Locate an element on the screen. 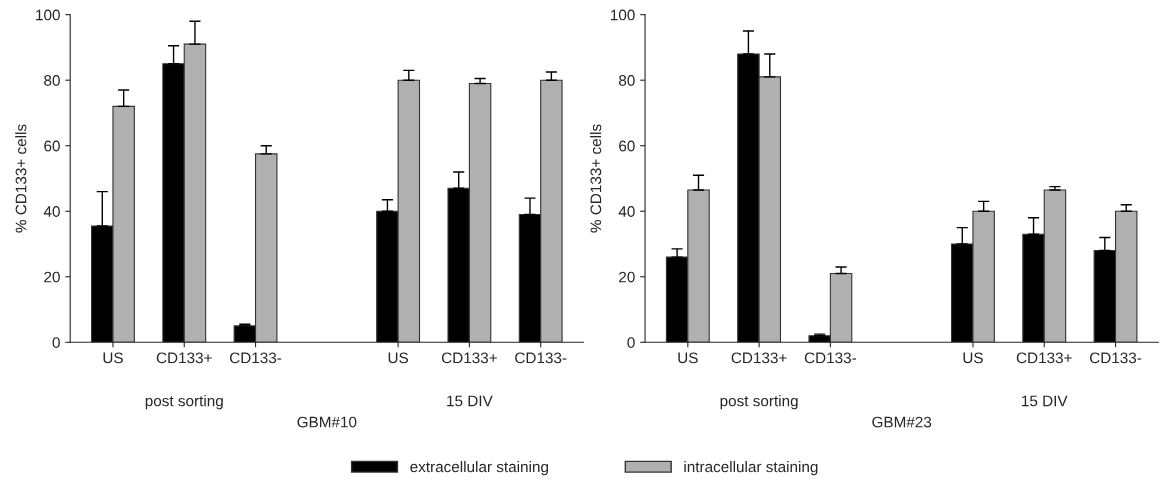 The height and width of the screenshot is (489, 1170). legend-label: extracellular staining is located at coordinates (479, 468).